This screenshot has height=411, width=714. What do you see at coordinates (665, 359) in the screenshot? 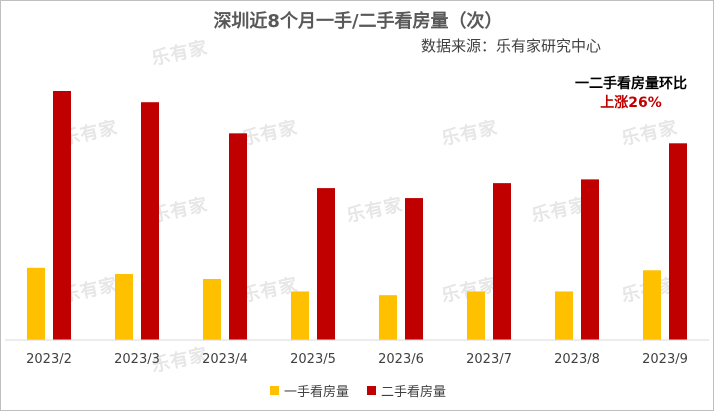
I see `x-tick-label: 2023/9` at bounding box center [665, 359].